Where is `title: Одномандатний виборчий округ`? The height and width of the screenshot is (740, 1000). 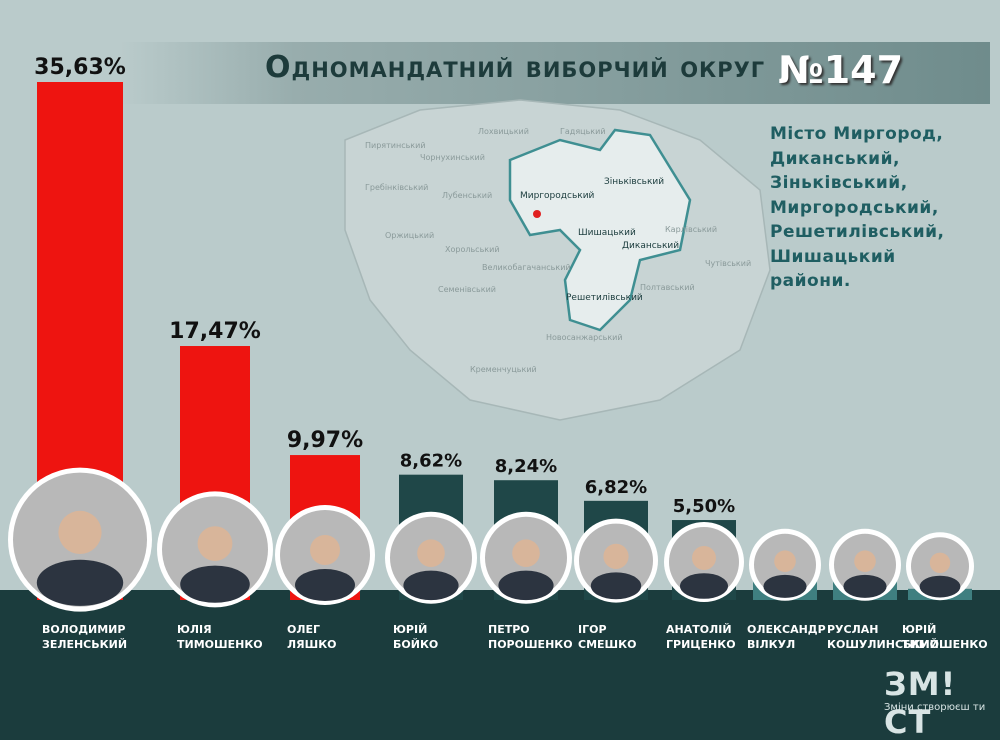 title: Одномандатний виборчий округ is located at coordinates (515, 67).